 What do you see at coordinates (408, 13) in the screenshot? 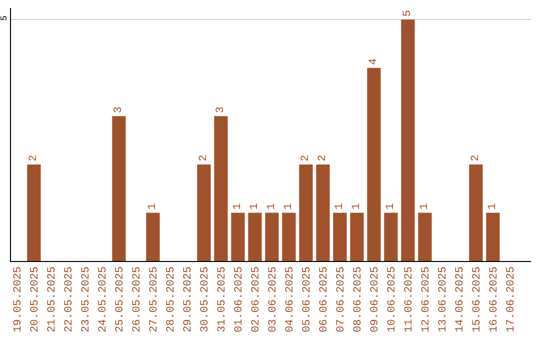
I see `data-label: 5` at bounding box center [408, 13].